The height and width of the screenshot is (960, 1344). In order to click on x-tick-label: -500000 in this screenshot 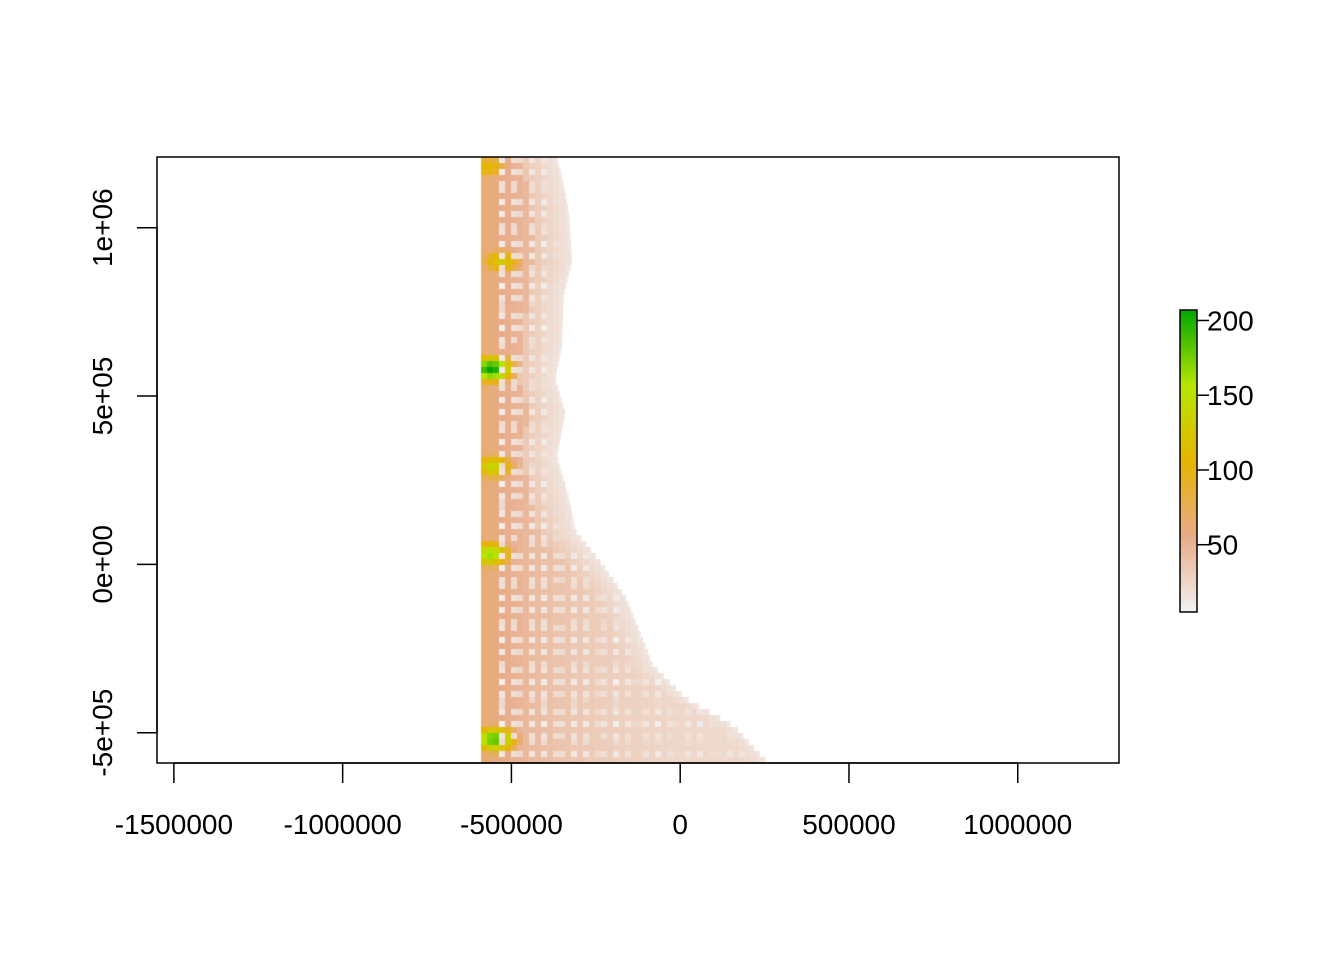, I will do `click(511, 824)`.